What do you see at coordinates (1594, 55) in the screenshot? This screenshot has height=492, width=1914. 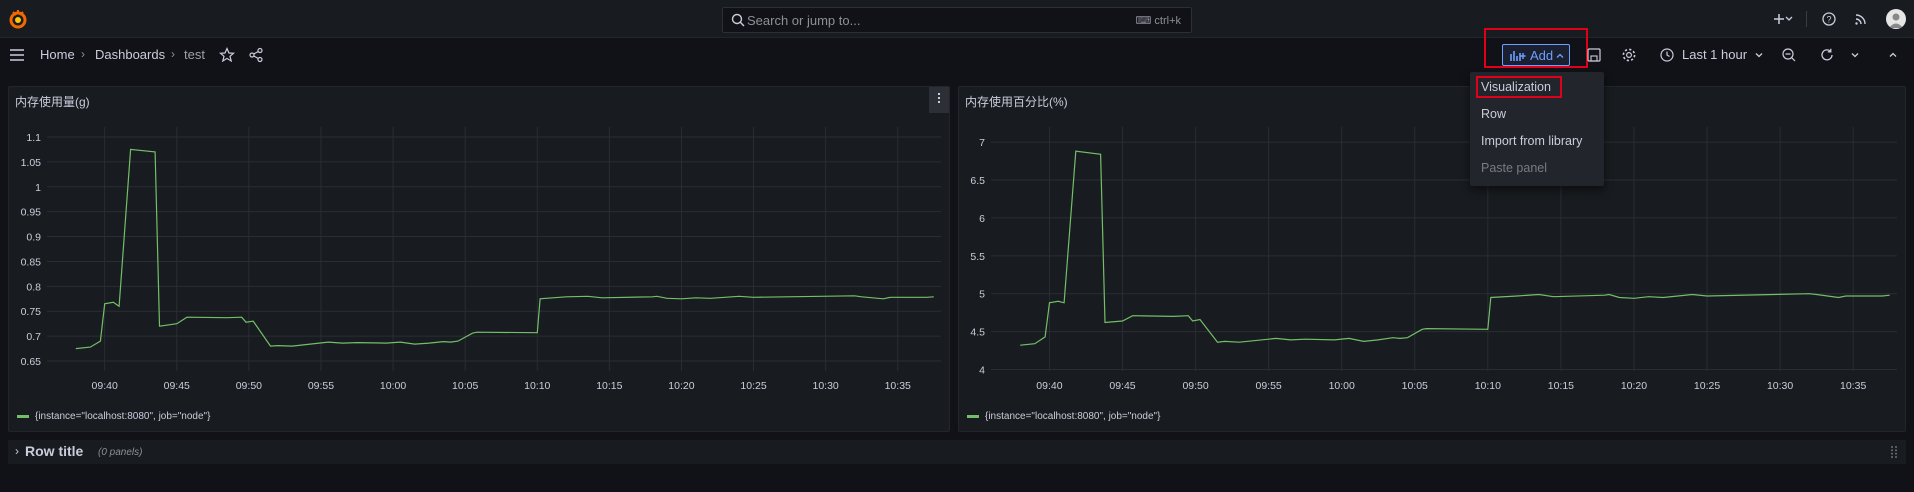 I see `save-icon` at bounding box center [1594, 55].